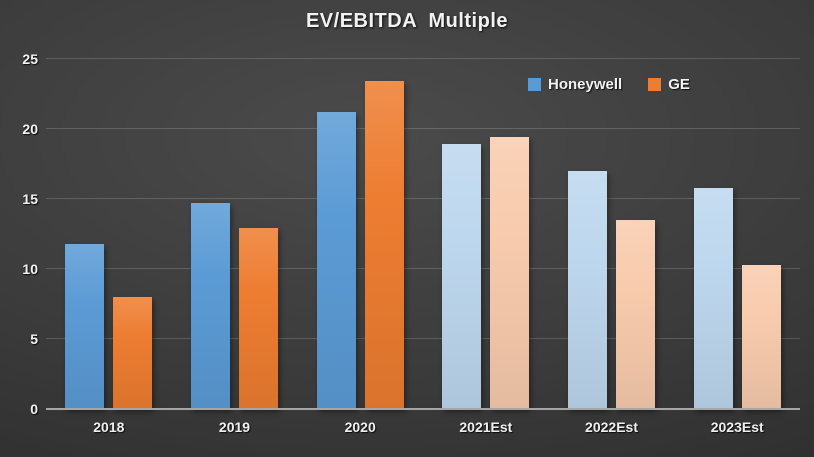 This screenshot has width=814, height=457. Describe the element at coordinates (679, 84) in the screenshot. I see `legend-label-ge: GE` at that location.